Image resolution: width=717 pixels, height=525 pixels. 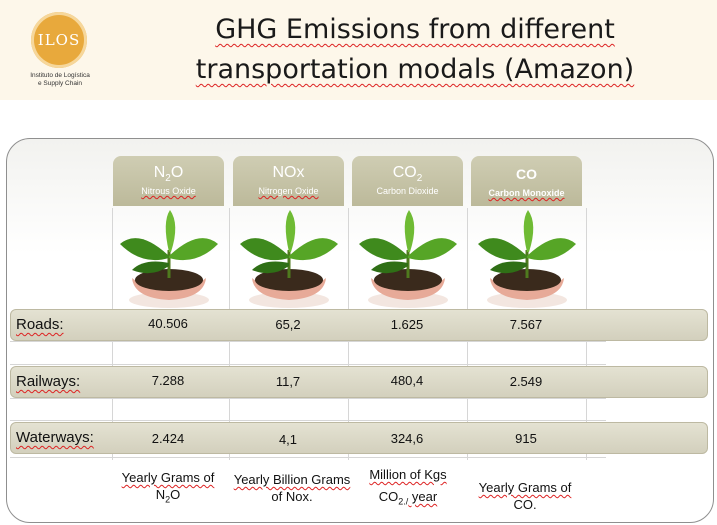 I want to click on title-line1: GHG Emissions from different, so click(x=415, y=29).